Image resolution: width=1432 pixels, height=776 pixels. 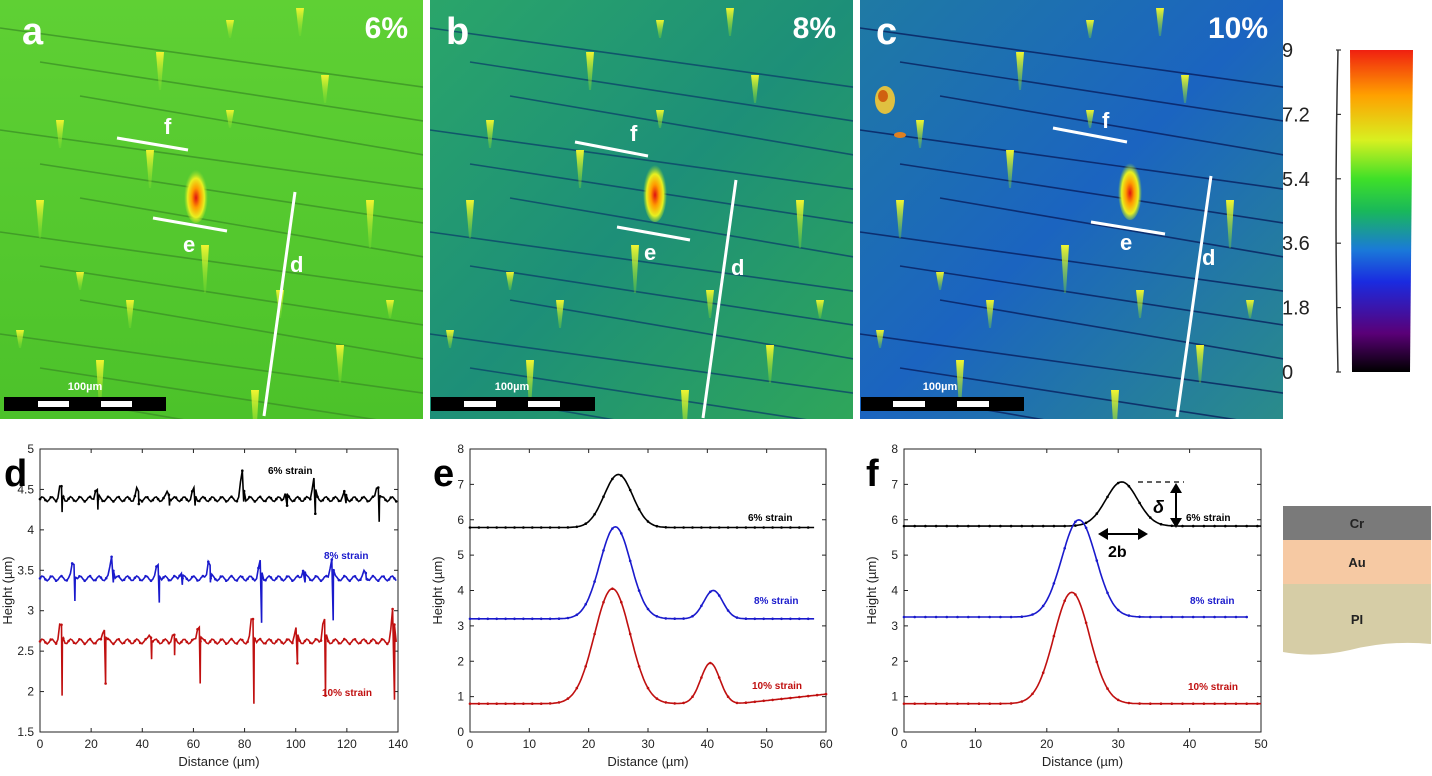 I want to click on y-tick-label: 3.5, so click(x=25, y=570).